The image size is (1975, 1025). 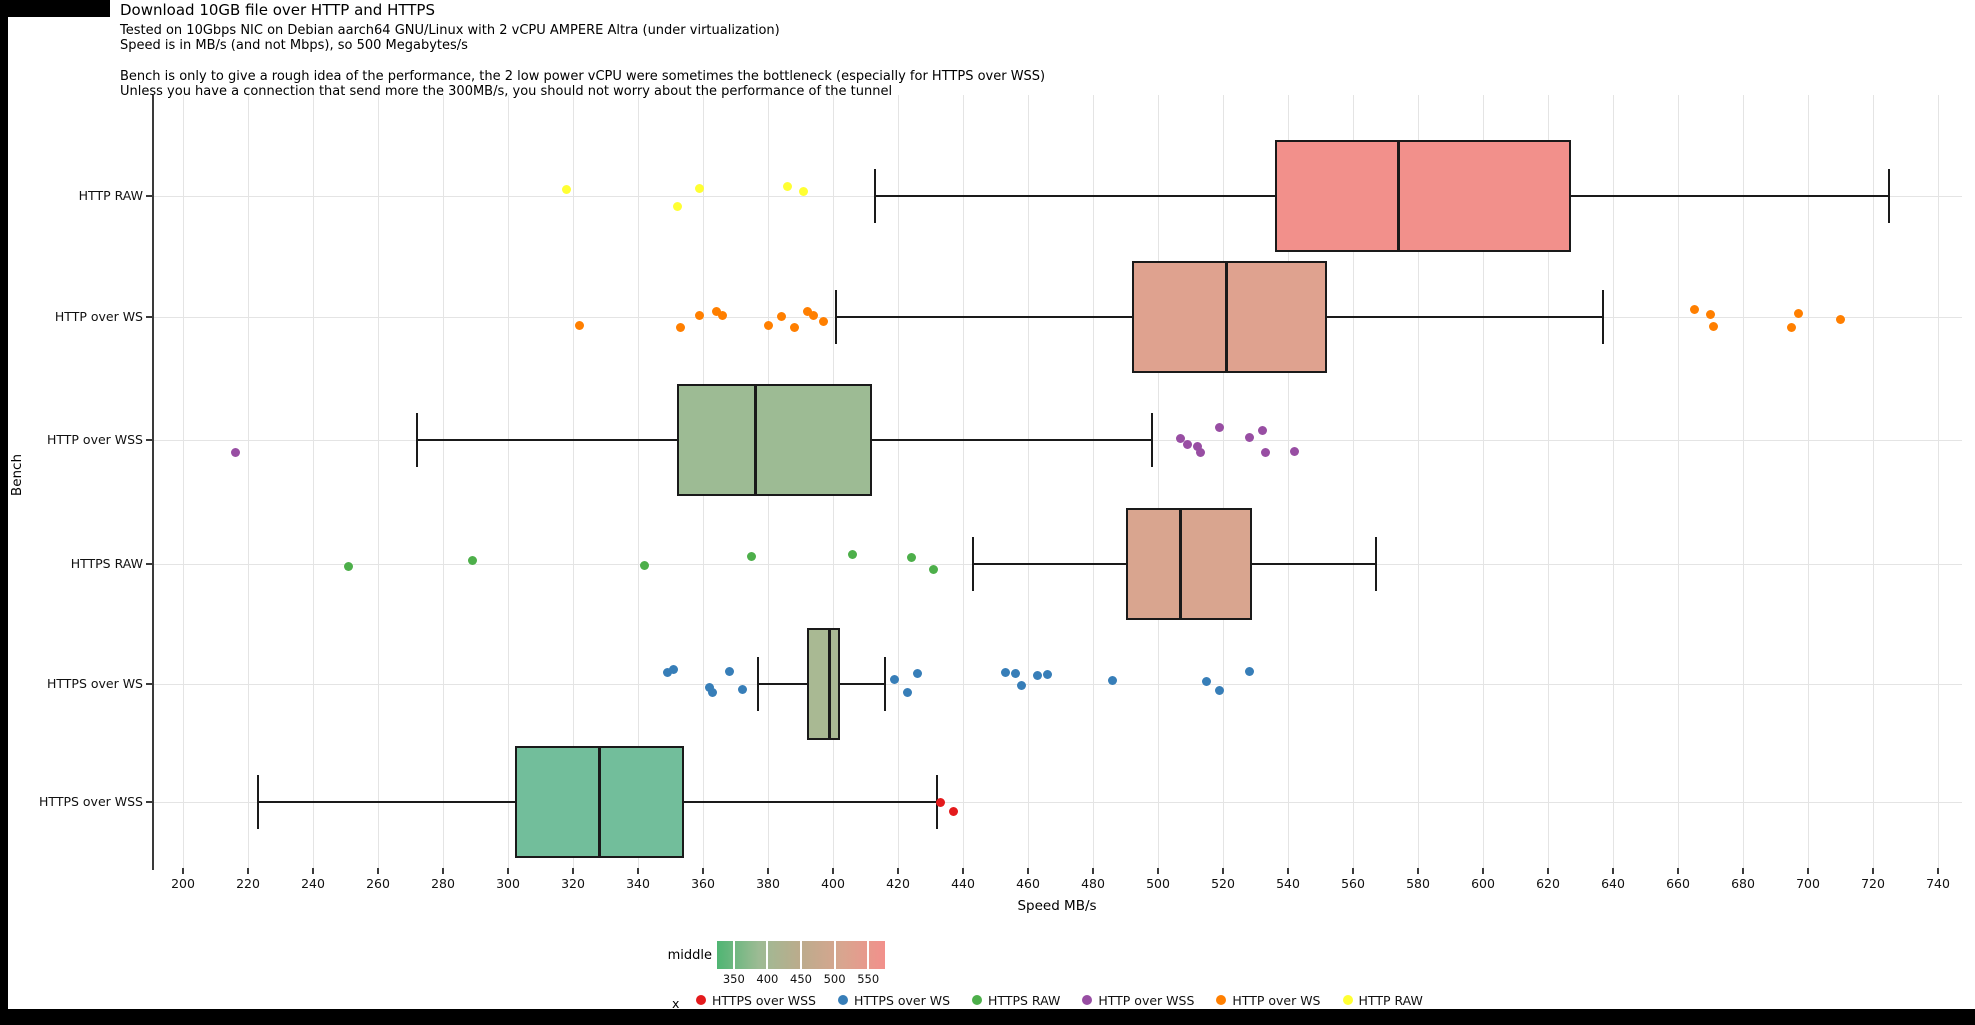 I want to click on whisker-cap-max-http-raw, so click(x=1889, y=196).